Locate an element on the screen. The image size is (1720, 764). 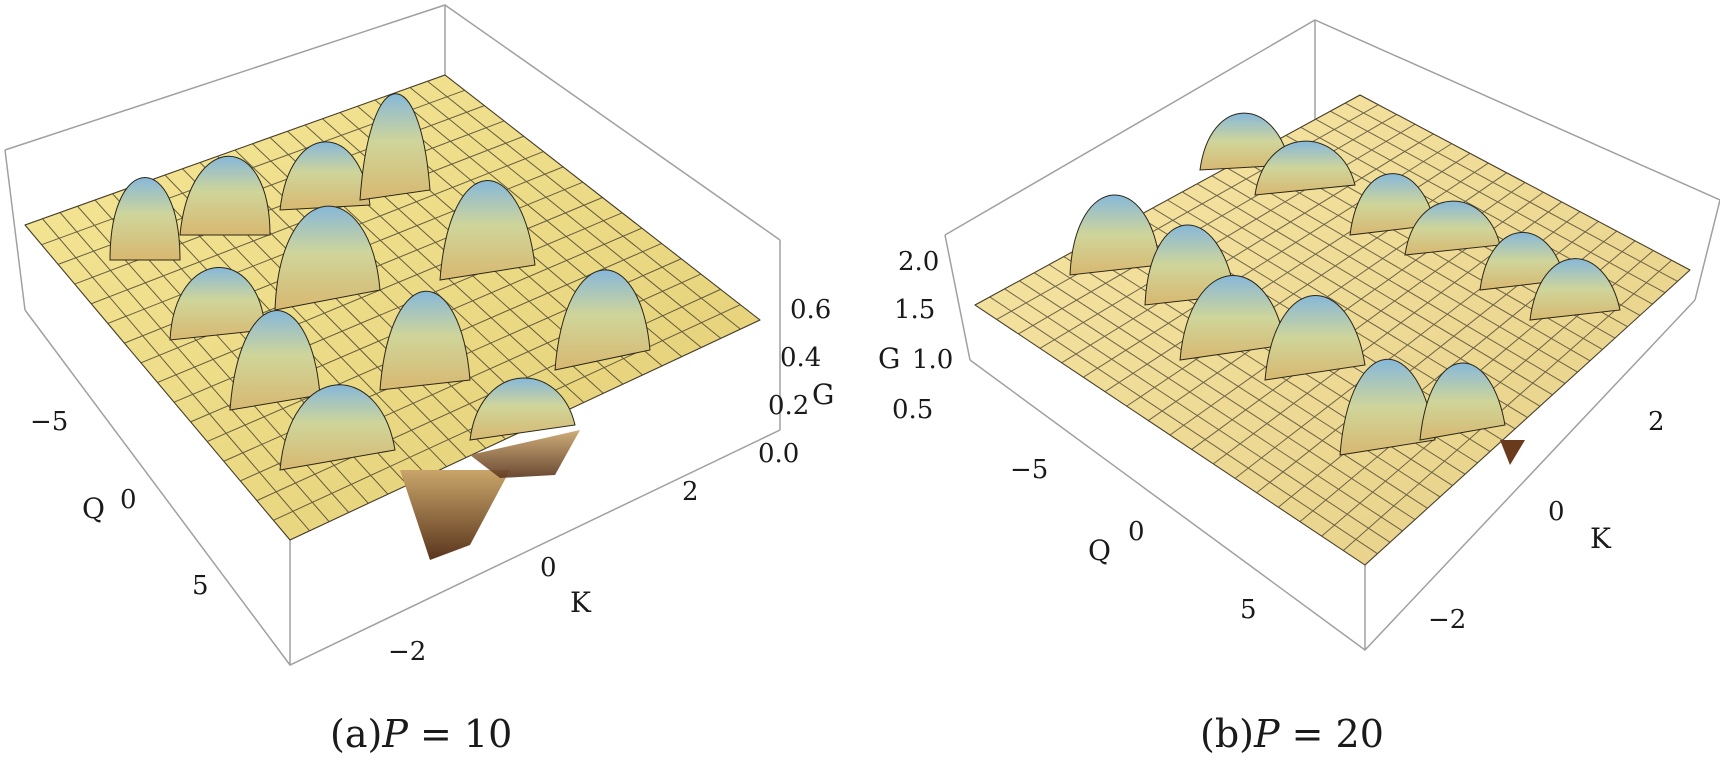
z-tick-label: 1.5 is located at coordinates (914, 310).